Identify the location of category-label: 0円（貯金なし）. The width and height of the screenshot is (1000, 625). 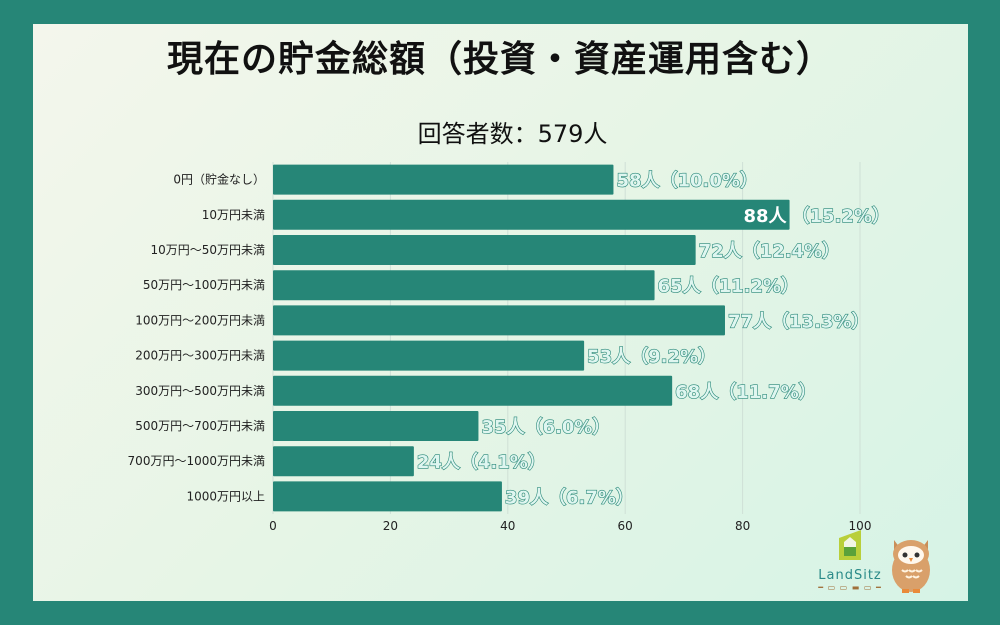
(219, 179).